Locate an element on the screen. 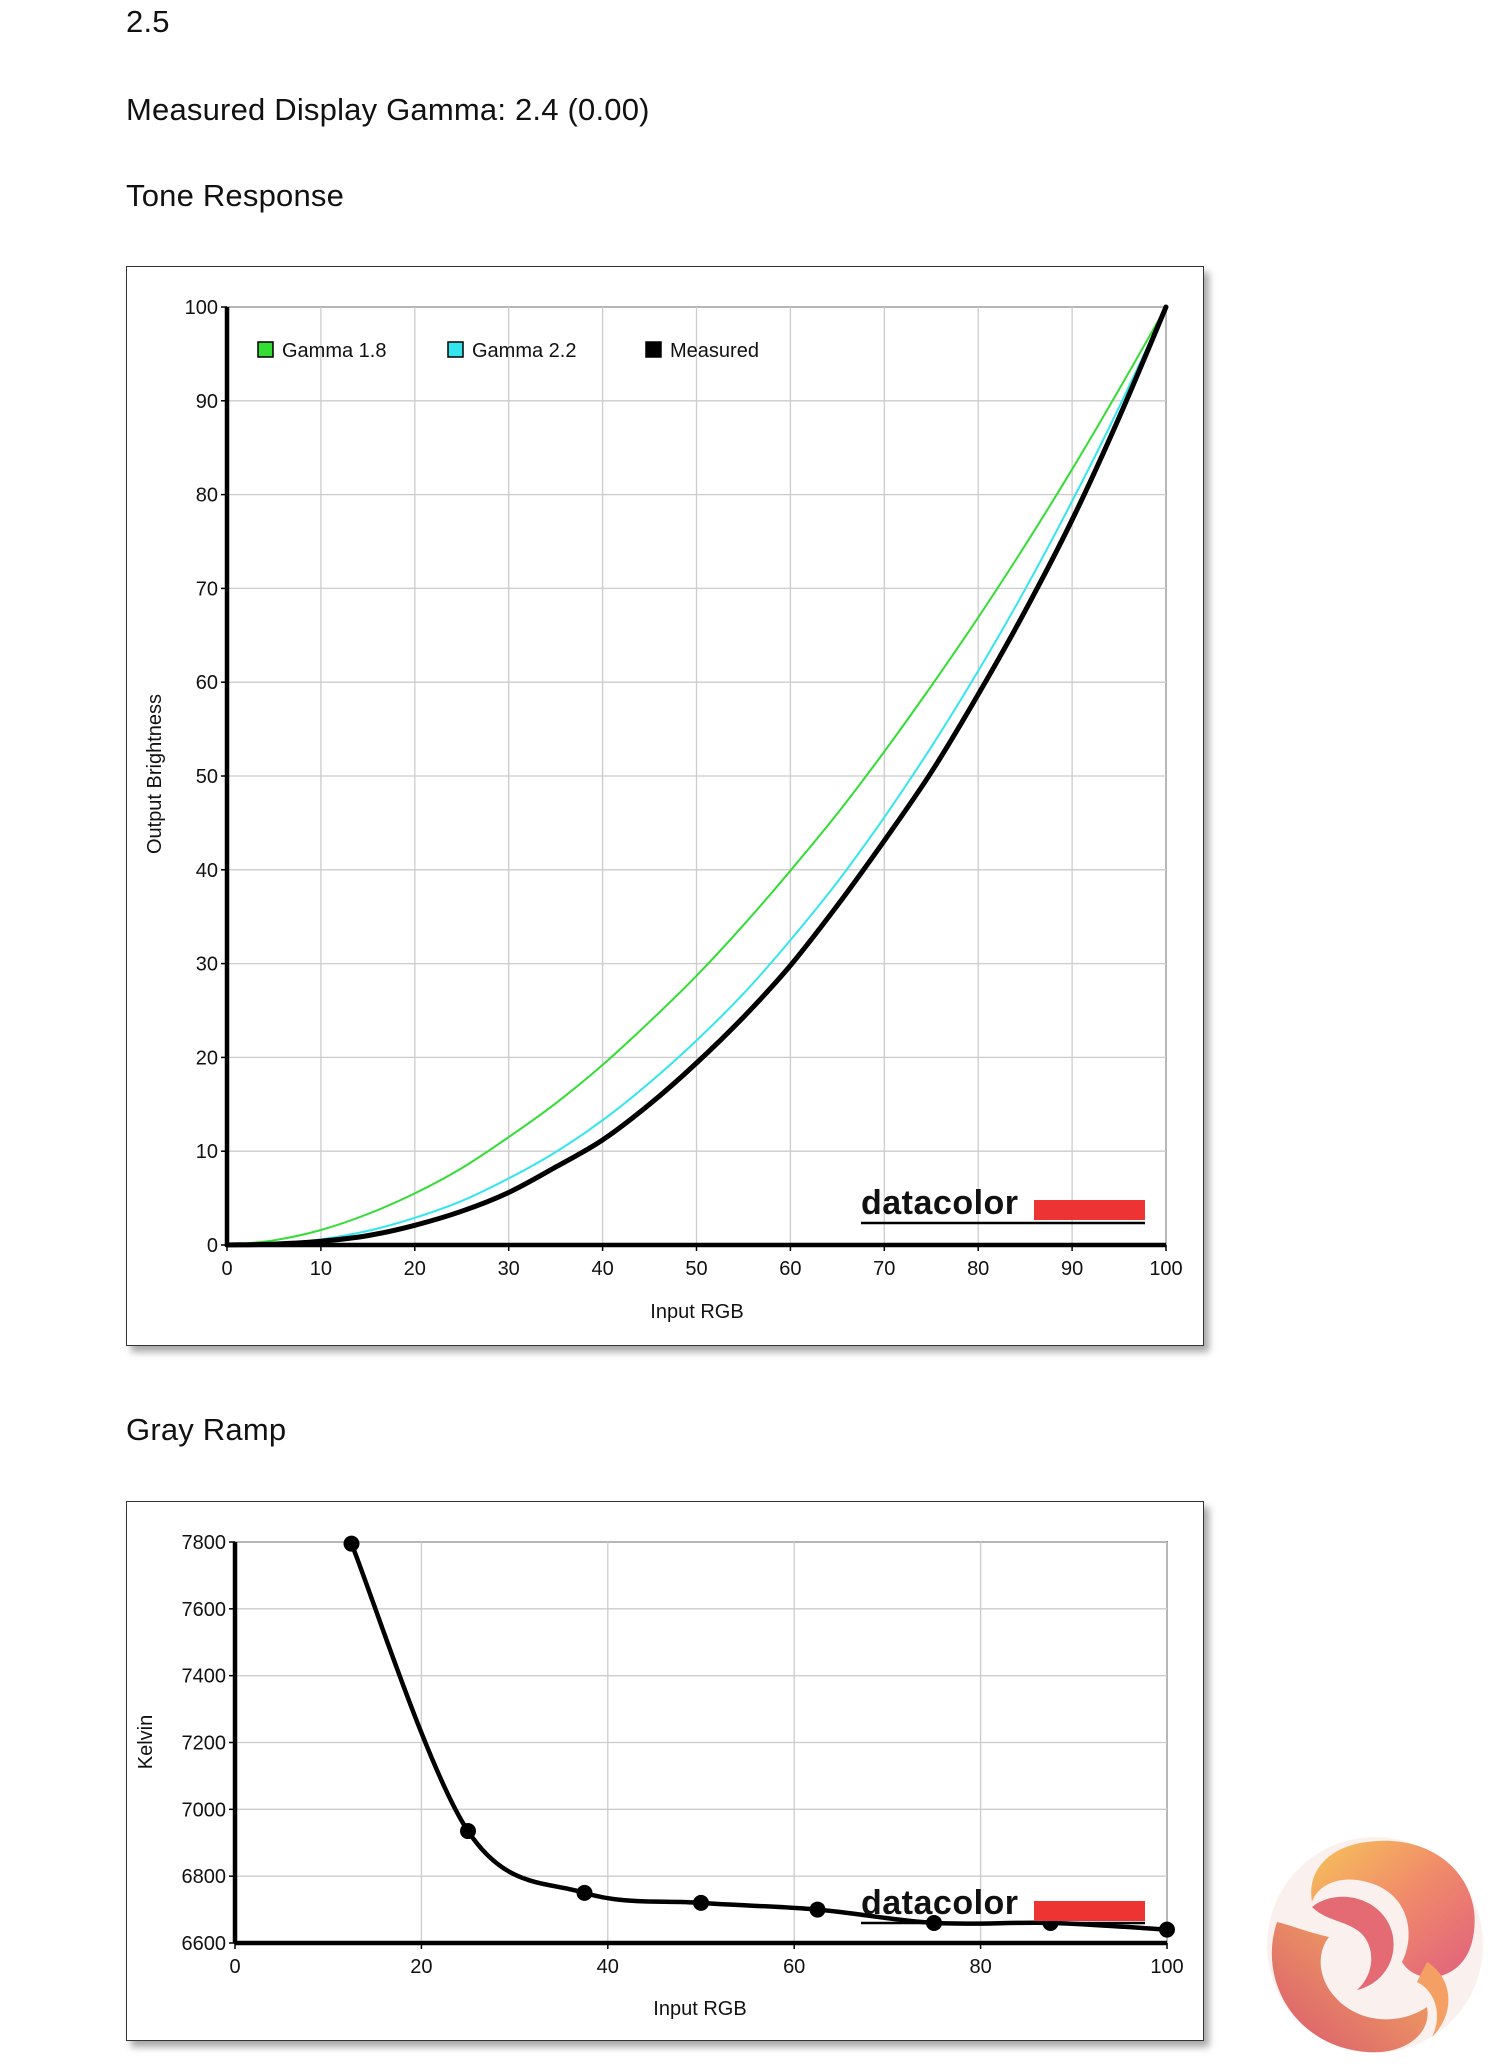 The image size is (1497, 2072). chart-legend: Gamma 1.8 Gamma 2.2 Measured is located at coordinates (508, 351).